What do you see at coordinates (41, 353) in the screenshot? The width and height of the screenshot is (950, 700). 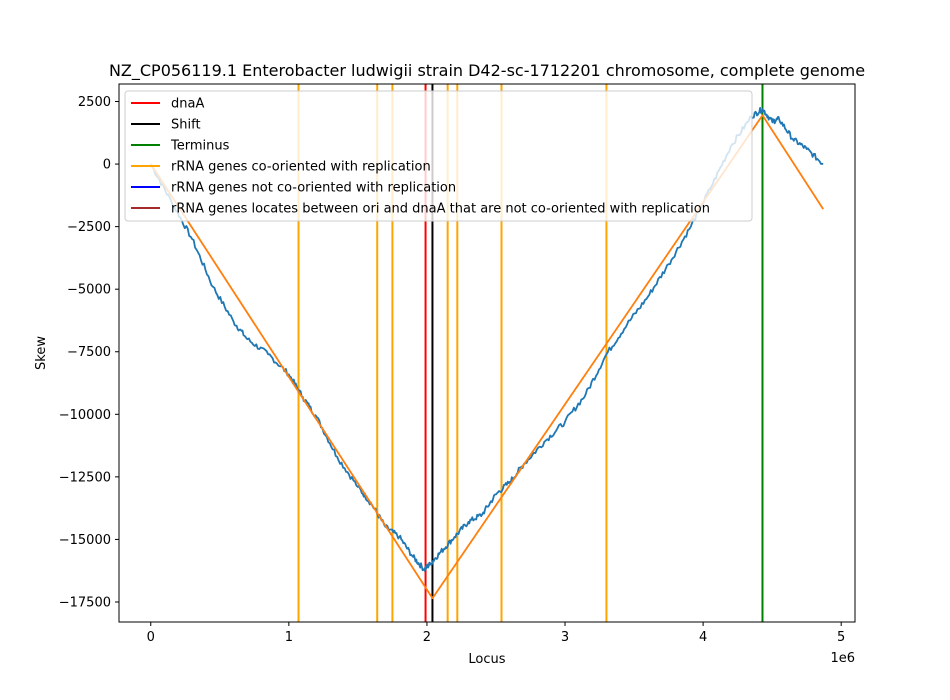 I see `y-axis-label: Skew` at bounding box center [41, 353].